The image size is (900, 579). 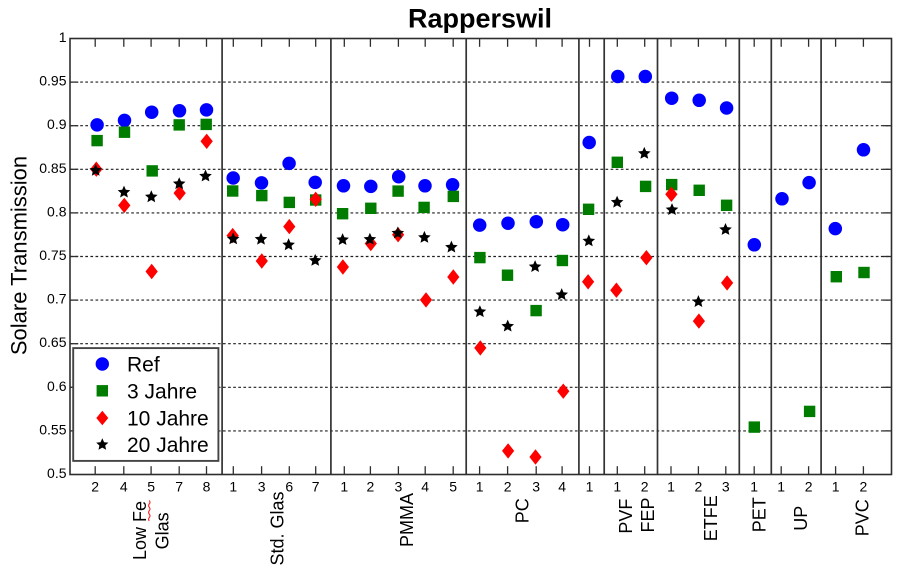 What do you see at coordinates (57, 124) in the screenshot?
I see `svg-text: 0.9` at bounding box center [57, 124].